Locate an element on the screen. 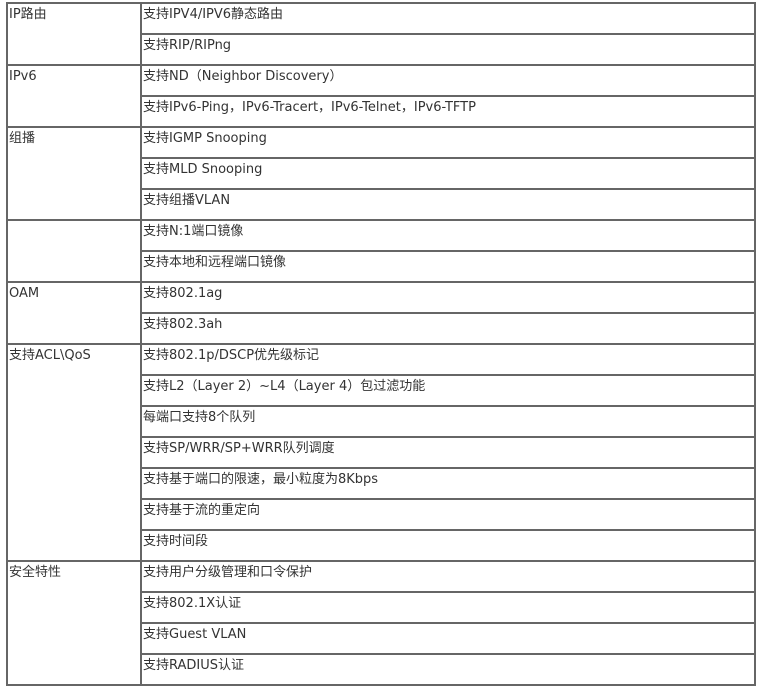 This screenshot has width=761, height=686. feature-cell: 支持802.3ah is located at coordinates (448, 328).